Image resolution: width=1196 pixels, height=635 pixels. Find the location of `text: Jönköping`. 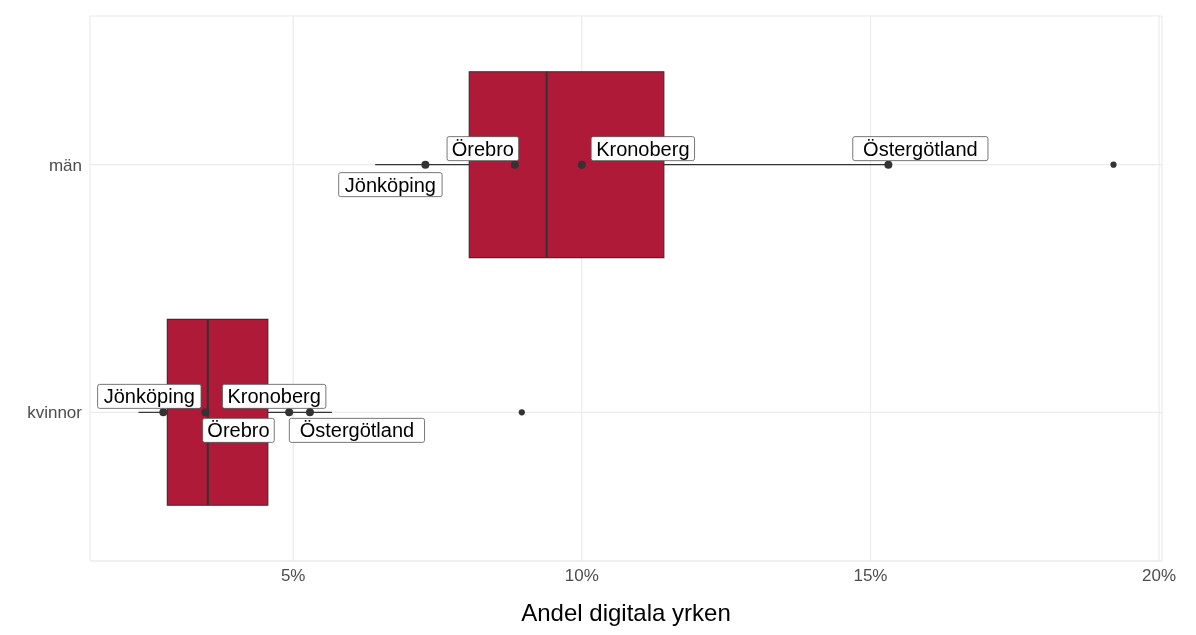

text: Jönköping is located at coordinates (149, 396).